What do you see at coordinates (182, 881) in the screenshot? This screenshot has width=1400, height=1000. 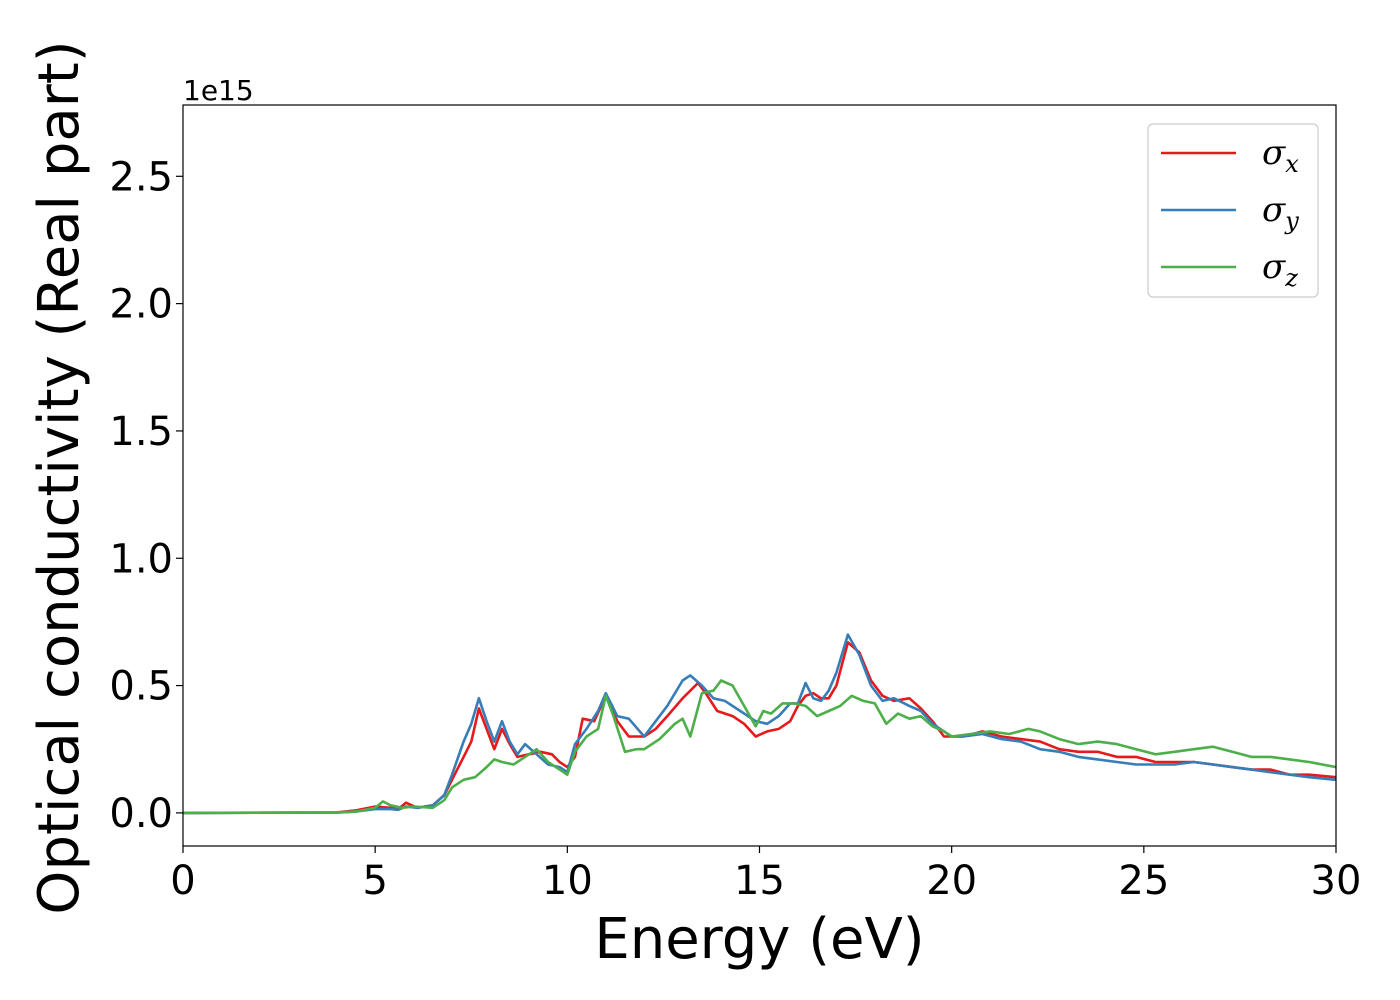 I see `x-tick-label: 0` at bounding box center [182, 881].